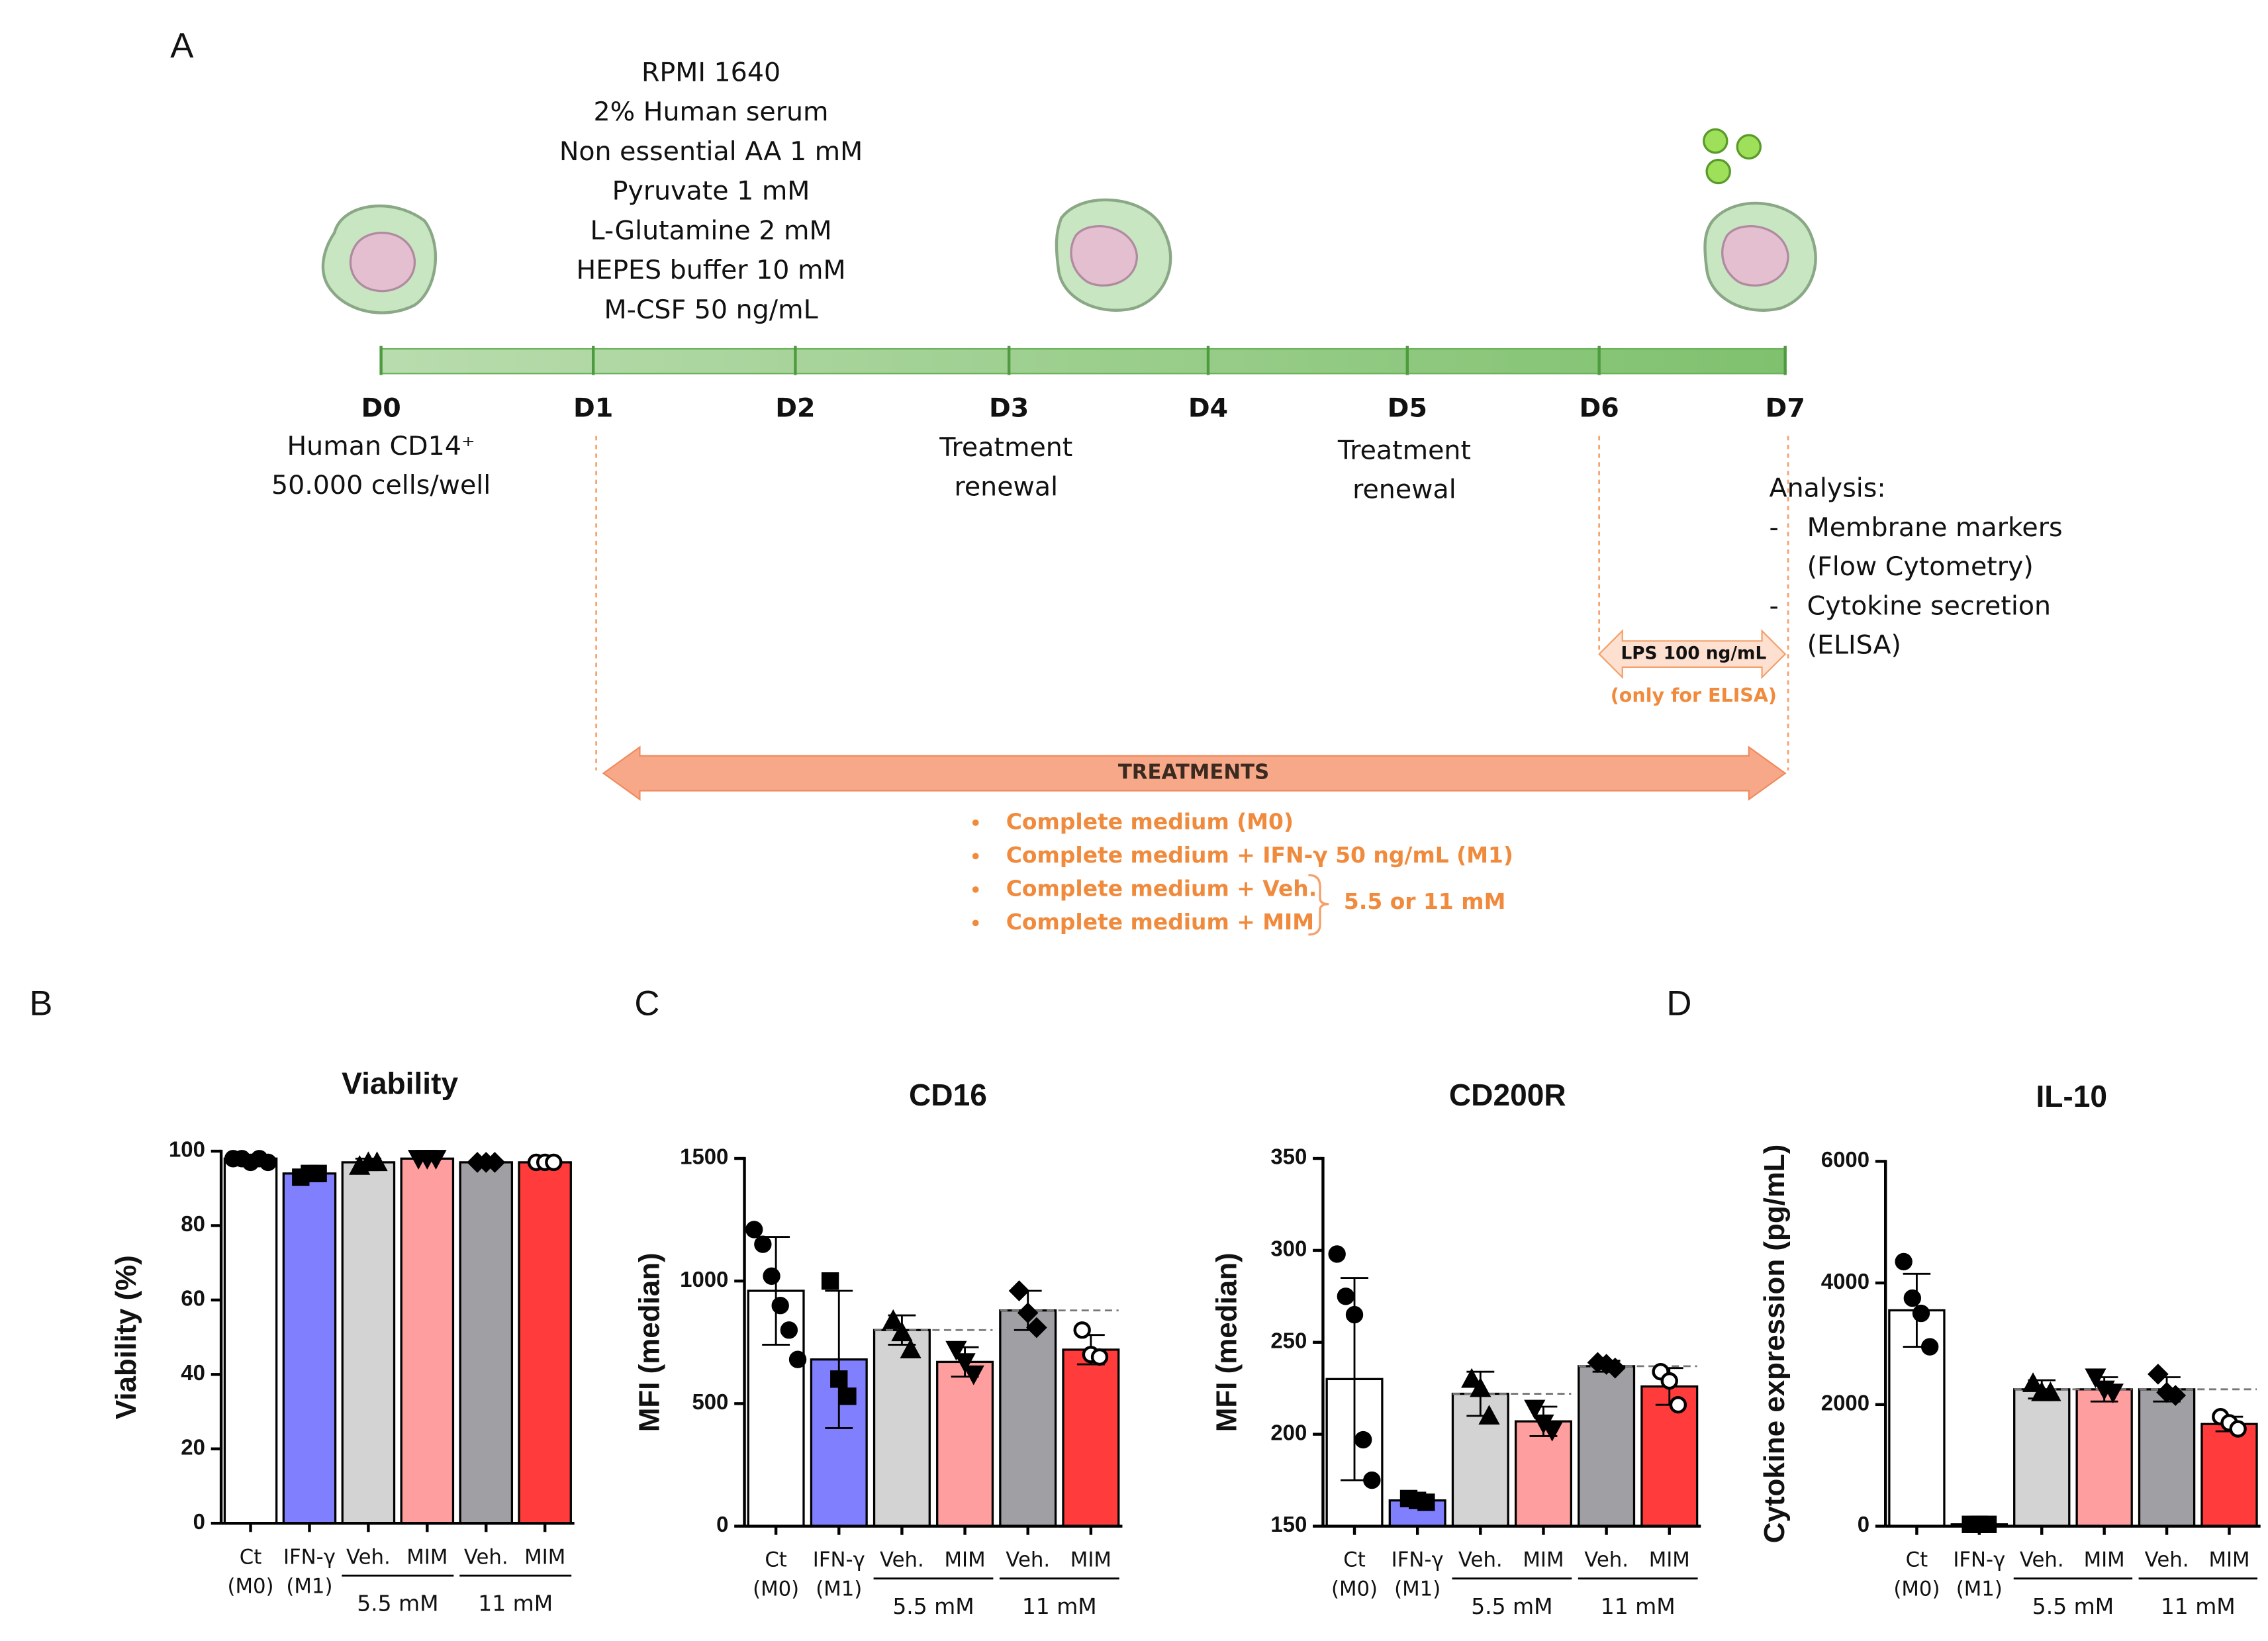 The image size is (2268, 1641). What do you see at coordinates (381, 485) in the screenshot?
I see `day-note: 50.000 cells/well` at bounding box center [381, 485].